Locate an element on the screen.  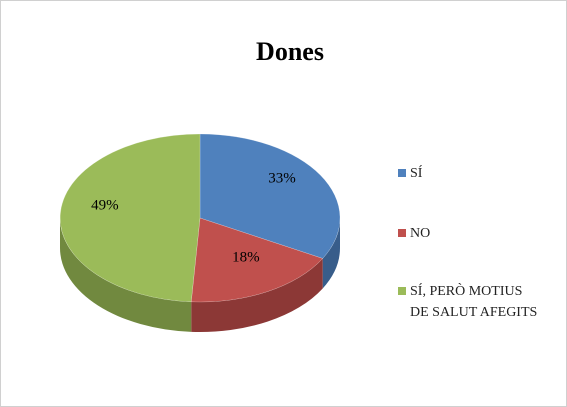
data-label: 49% is located at coordinates (105, 206).